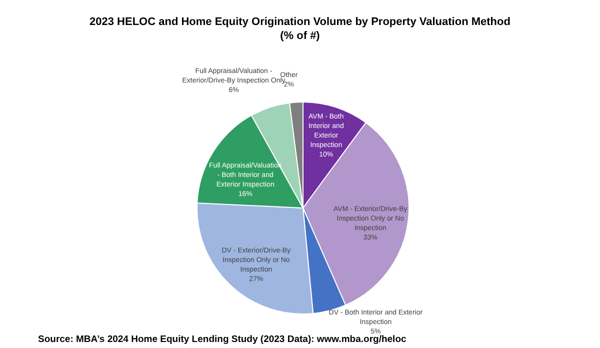  Describe the element at coordinates (300, 36) in the screenshot. I see `chart-subtitle: (% of #)` at that location.